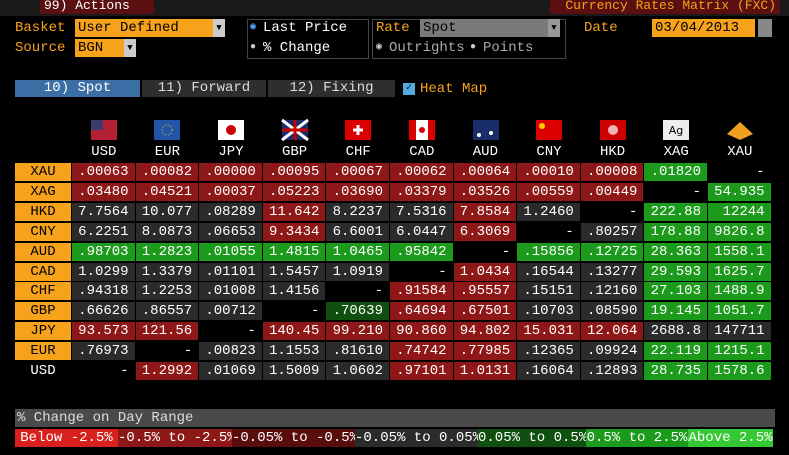 The image size is (789, 455). Describe the element at coordinates (393, 28) in the screenshot. I see `rate-label: Rate` at that location.